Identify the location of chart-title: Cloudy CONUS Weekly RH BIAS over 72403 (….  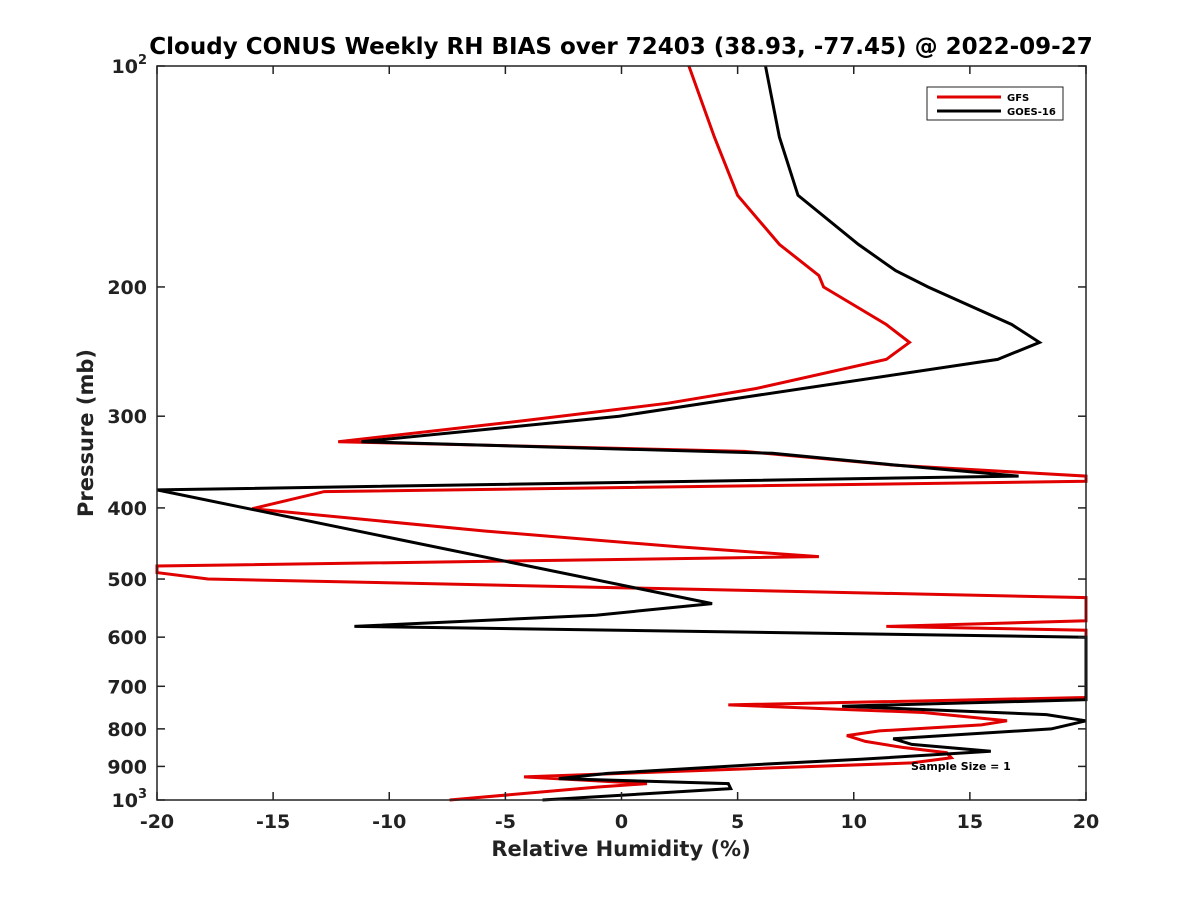
(620, 47).